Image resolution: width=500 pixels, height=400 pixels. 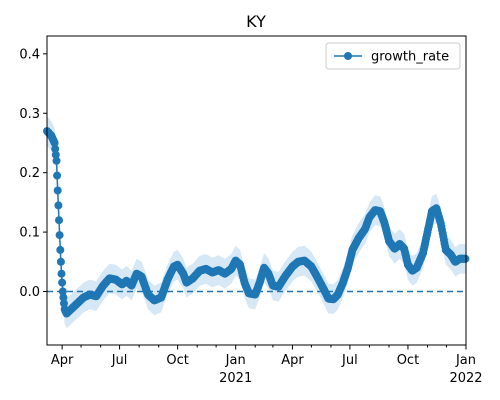 What do you see at coordinates (348, 56) in the screenshot?
I see `legend-marker` at bounding box center [348, 56].